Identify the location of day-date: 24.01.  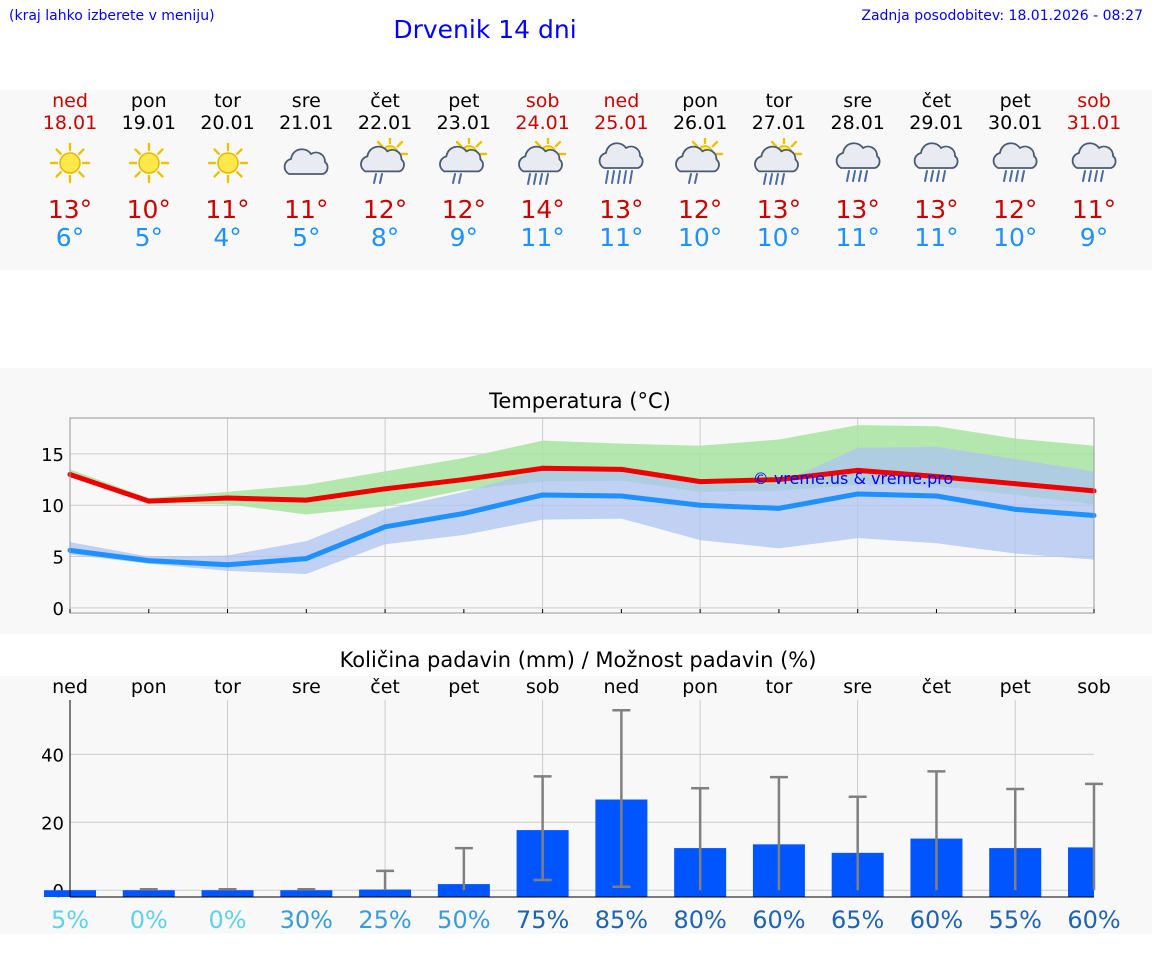
(542, 123).